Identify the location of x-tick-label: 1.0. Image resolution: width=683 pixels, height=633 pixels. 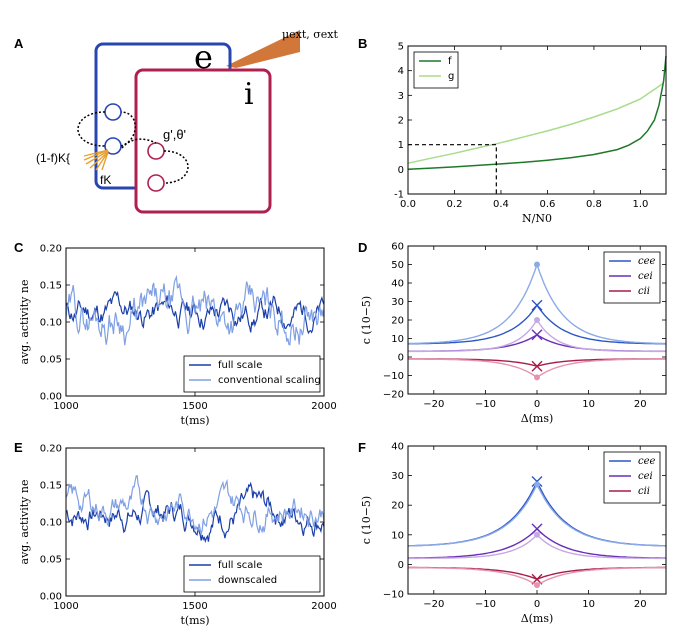
(640, 204).